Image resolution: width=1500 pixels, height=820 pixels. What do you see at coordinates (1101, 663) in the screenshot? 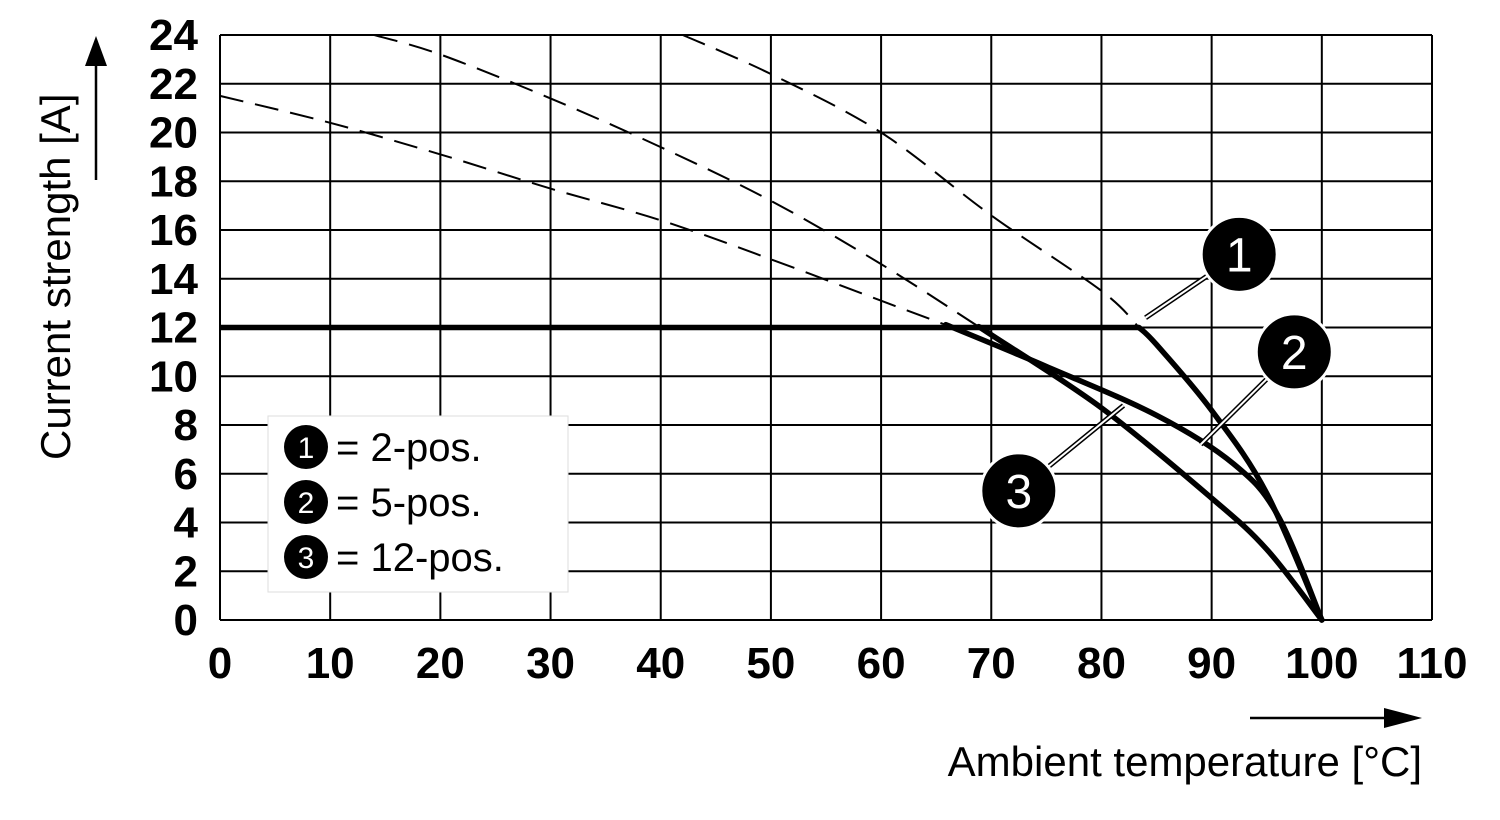
I see `x-tick-label: 80` at bounding box center [1101, 663].